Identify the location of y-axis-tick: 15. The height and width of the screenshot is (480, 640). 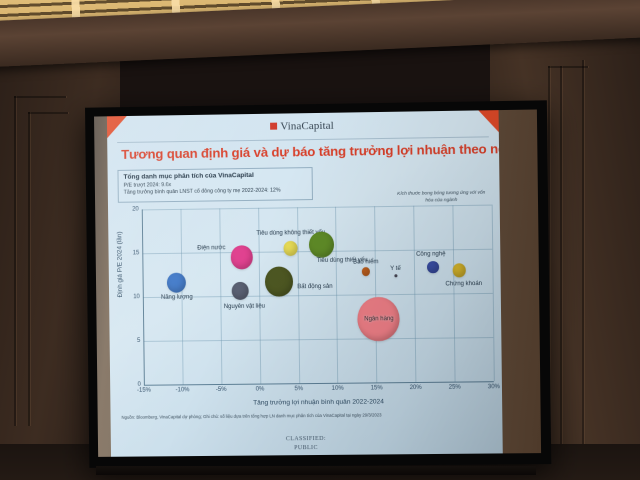
(136, 253).